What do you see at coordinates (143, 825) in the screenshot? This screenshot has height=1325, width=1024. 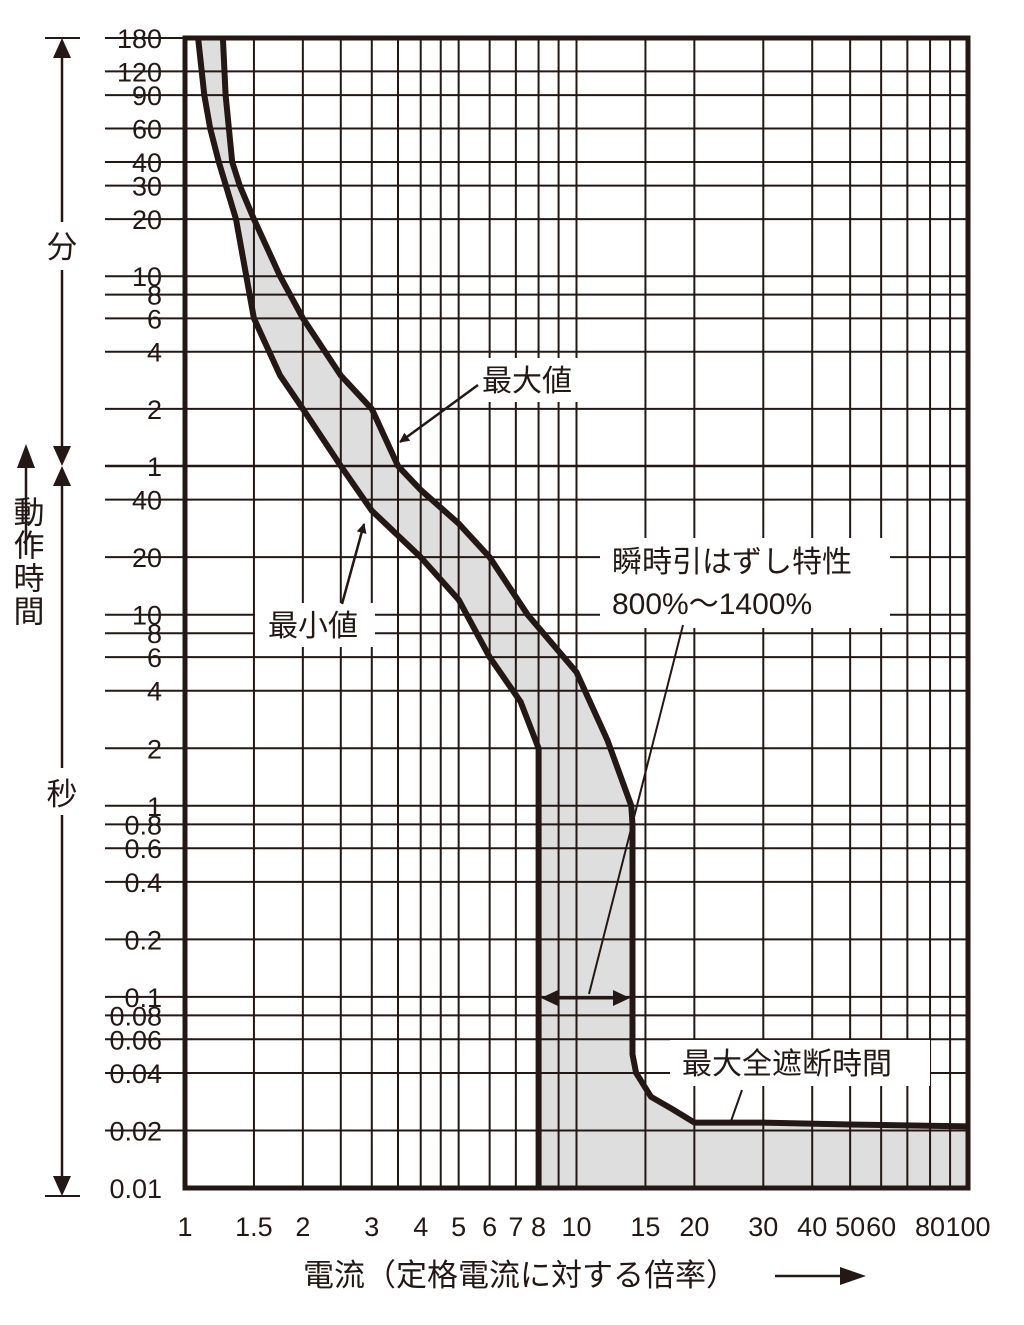 I see `y-tick-label-seconds: 0.8` at bounding box center [143, 825].